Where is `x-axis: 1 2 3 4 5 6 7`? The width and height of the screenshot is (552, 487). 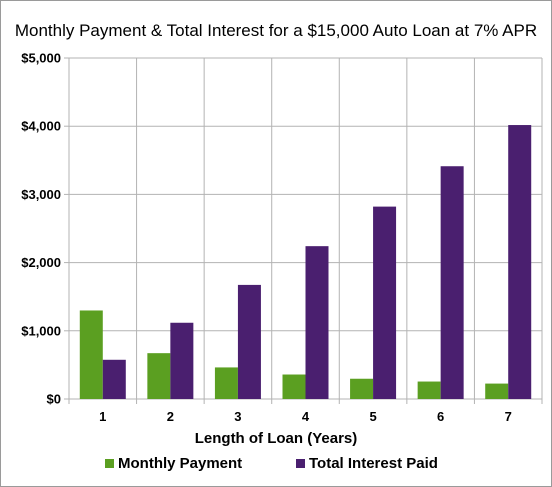
x-axis: 1 2 3 4 5 6 7 is located at coordinates (305, 416).